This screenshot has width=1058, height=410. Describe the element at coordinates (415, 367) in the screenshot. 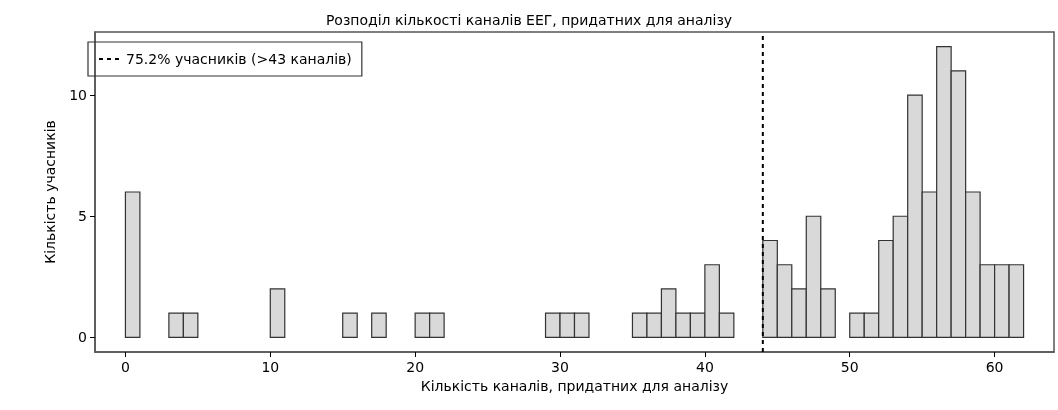

I see `x-tick-label: 20` at that location.